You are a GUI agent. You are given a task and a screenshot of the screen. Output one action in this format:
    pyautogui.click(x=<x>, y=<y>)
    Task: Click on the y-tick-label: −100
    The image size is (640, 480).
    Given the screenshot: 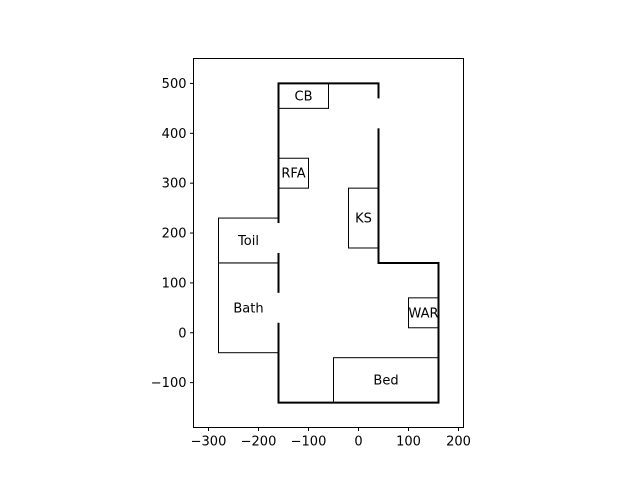 What is the action you would take?
    pyautogui.click(x=169, y=383)
    